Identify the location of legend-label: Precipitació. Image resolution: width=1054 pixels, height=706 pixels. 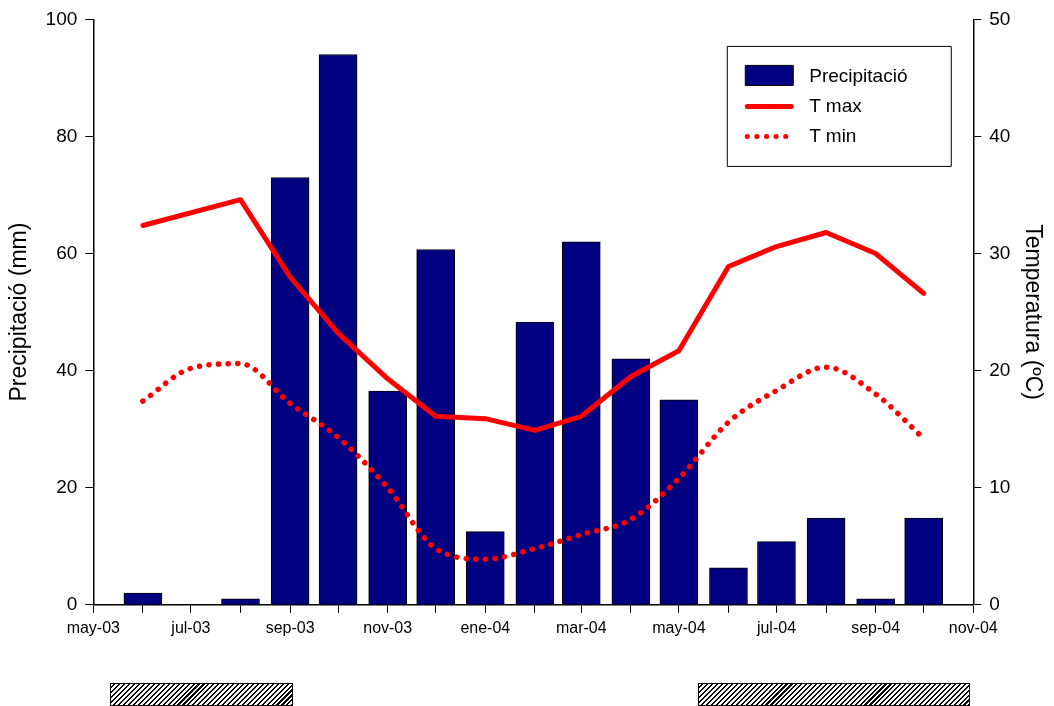
(858, 75).